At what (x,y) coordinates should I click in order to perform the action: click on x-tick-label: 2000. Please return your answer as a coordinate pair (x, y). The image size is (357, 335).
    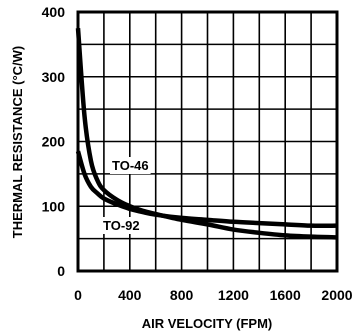
    Looking at the image, I should click on (336, 295).